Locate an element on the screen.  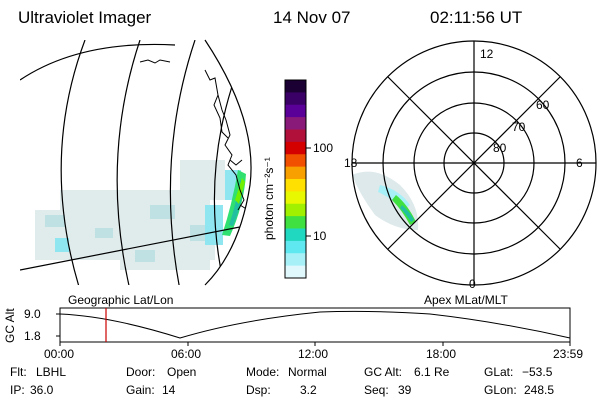
x-tick-1800: 18:00 is located at coordinates (441, 354).